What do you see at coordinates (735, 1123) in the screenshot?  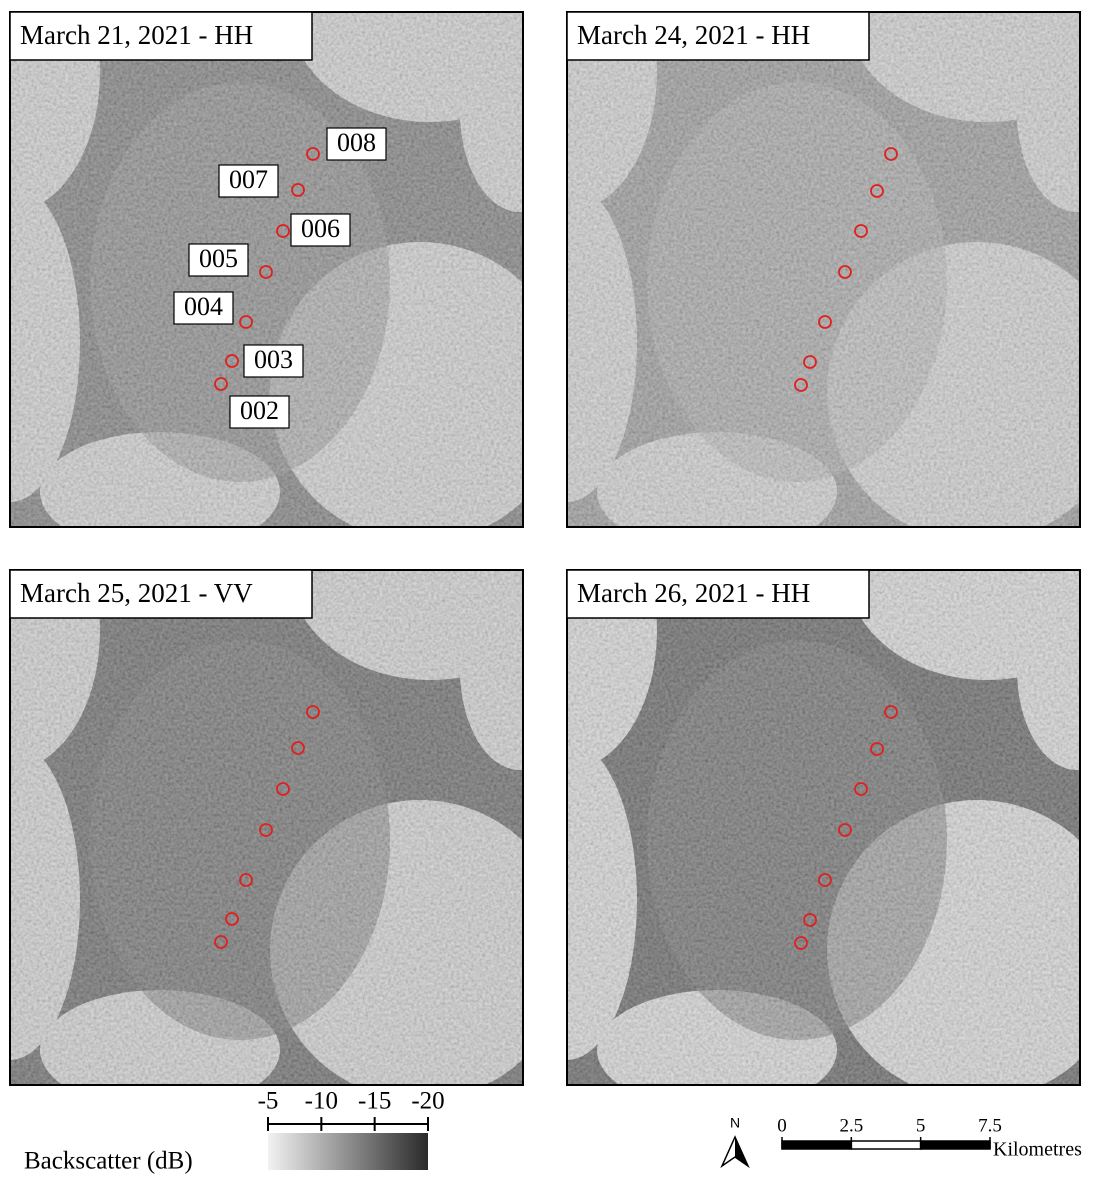 I see `north-label: N` at bounding box center [735, 1123].